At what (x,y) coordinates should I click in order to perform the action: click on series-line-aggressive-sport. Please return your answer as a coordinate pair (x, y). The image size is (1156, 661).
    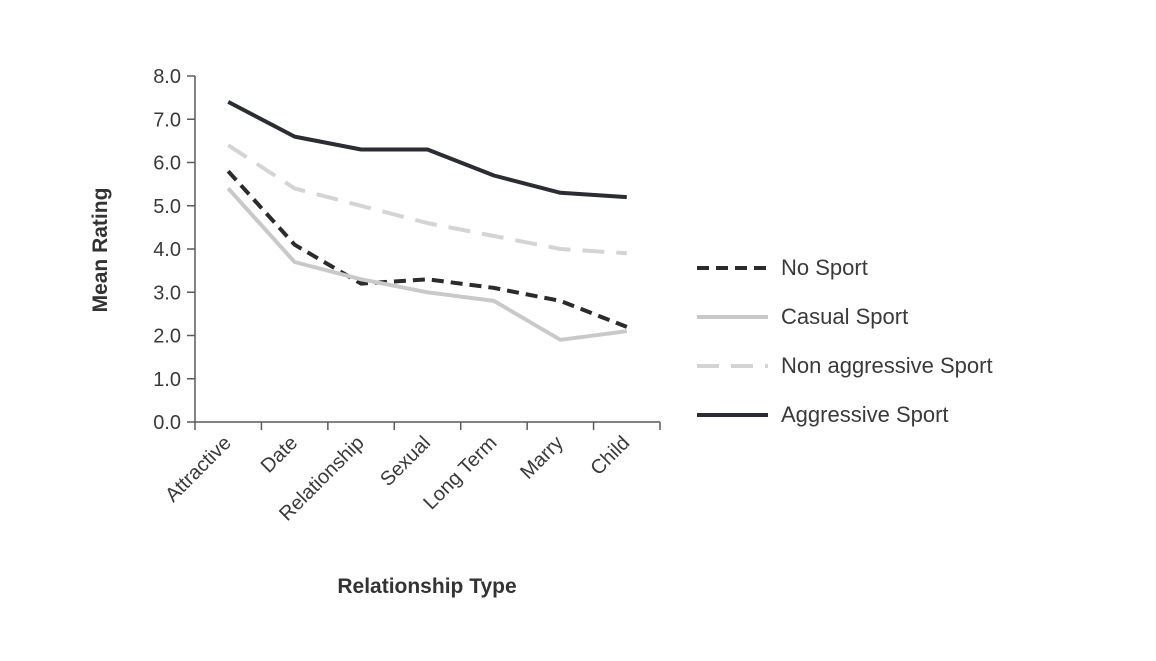
    Looking at the image, I should click on (427, 150).